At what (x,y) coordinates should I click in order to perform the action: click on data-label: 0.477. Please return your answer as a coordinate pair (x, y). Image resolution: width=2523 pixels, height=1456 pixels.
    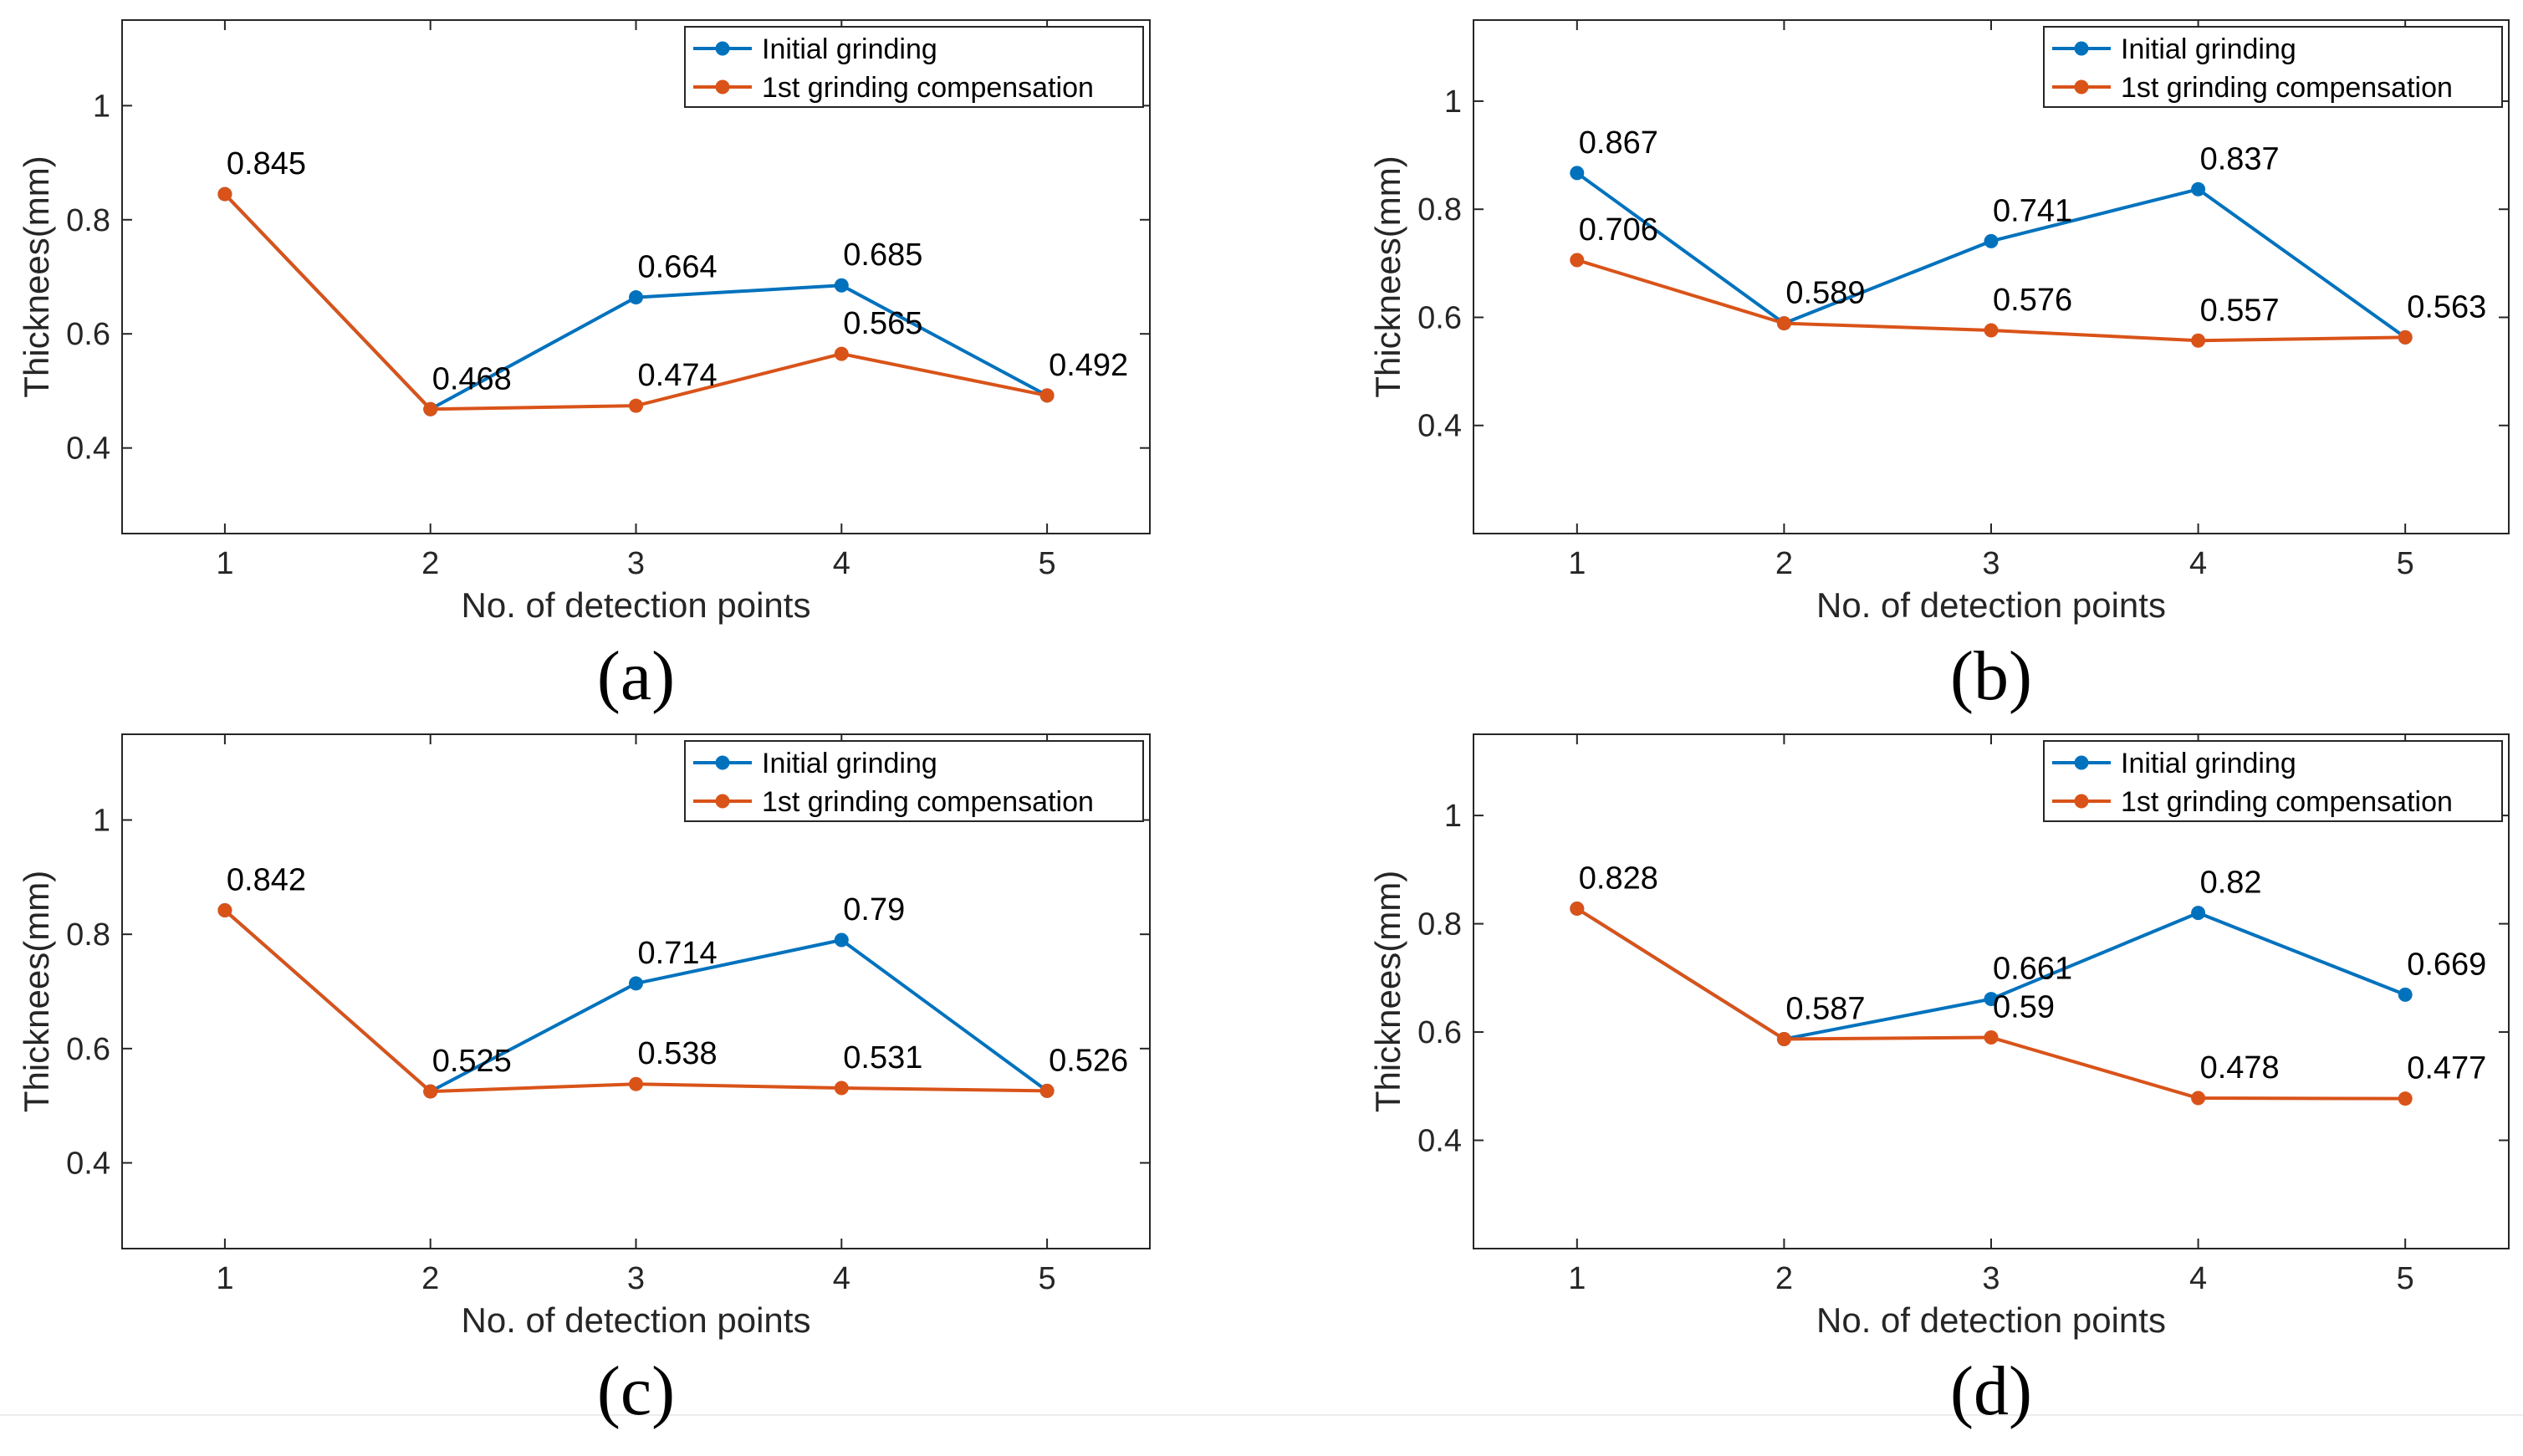
    Looking at the image, I should click on (2446, 1068).